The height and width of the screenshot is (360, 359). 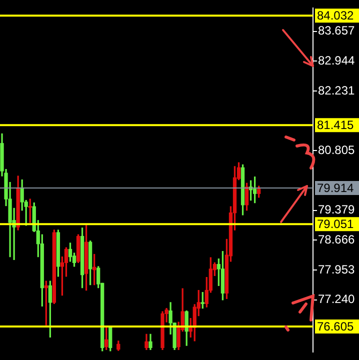 I want to click on y-tick-label: 78.666, so click(x=337, y=239).